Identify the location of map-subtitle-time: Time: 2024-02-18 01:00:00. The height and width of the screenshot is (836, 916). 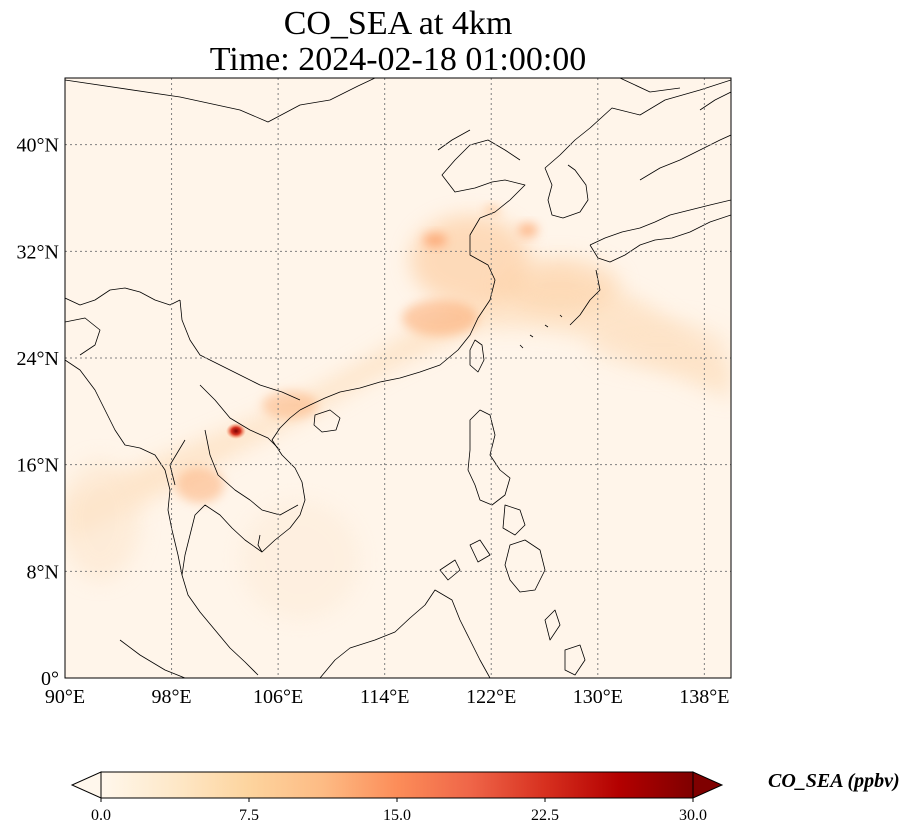
(398, 59).